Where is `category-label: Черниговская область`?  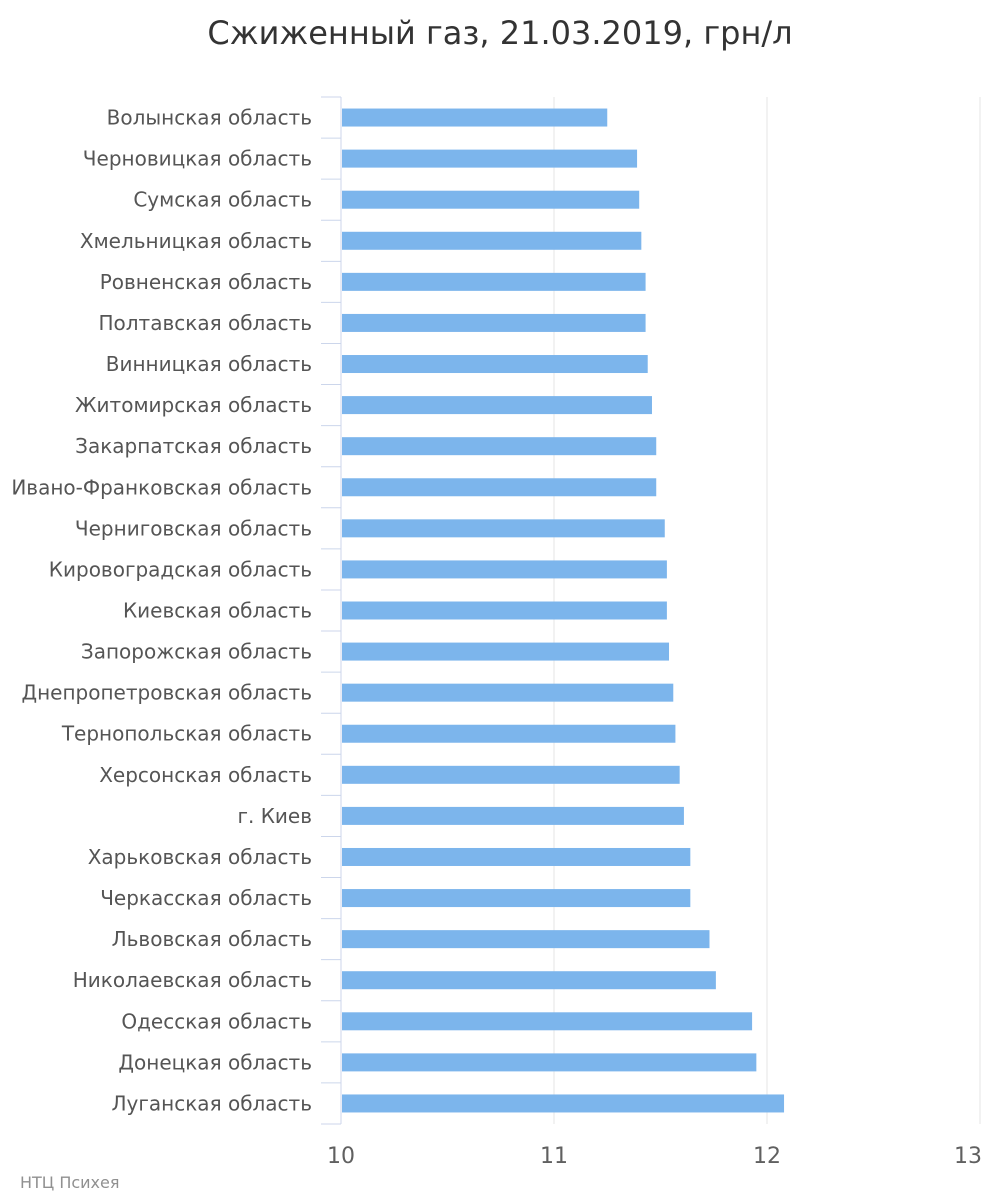
category-label: Черниговская область is located at coordinates (193, 528).